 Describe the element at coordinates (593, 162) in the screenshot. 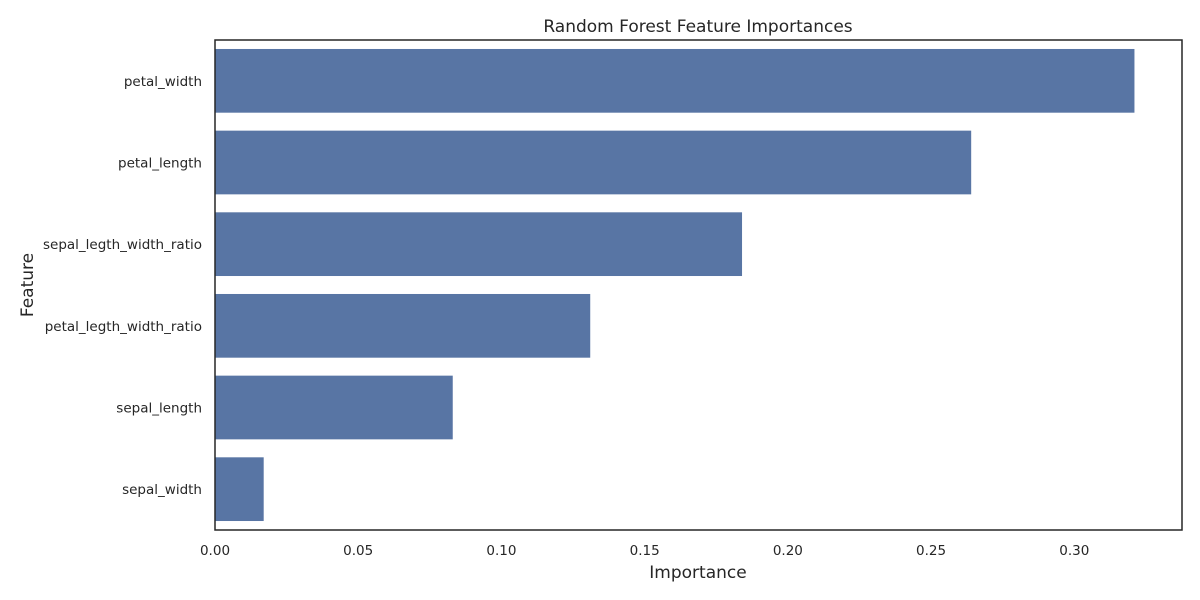

I see `bar-petal-length` at that location.